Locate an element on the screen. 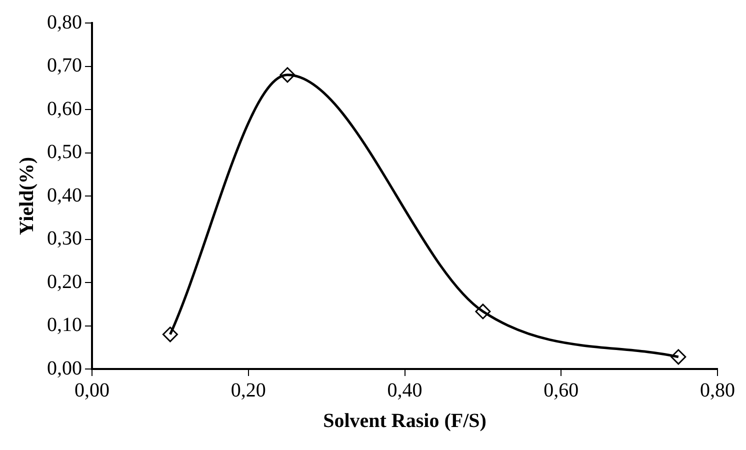  x-tick-label: 0,60 is located at coordinates (561, 390).